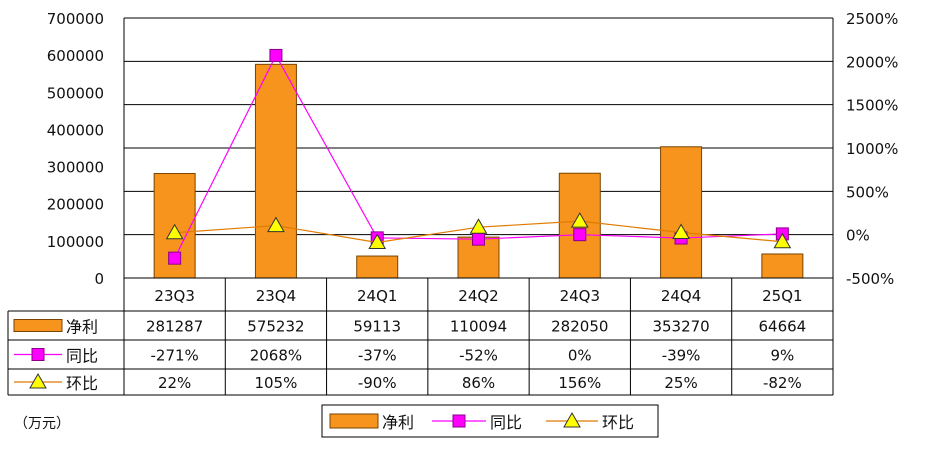 Image resolution: width=936 pixels, height=450 pixels. What do you see at coordinates (174, 383) in the screenshot?
I see `table-cell: 22%` at bounding box center [174, 383].